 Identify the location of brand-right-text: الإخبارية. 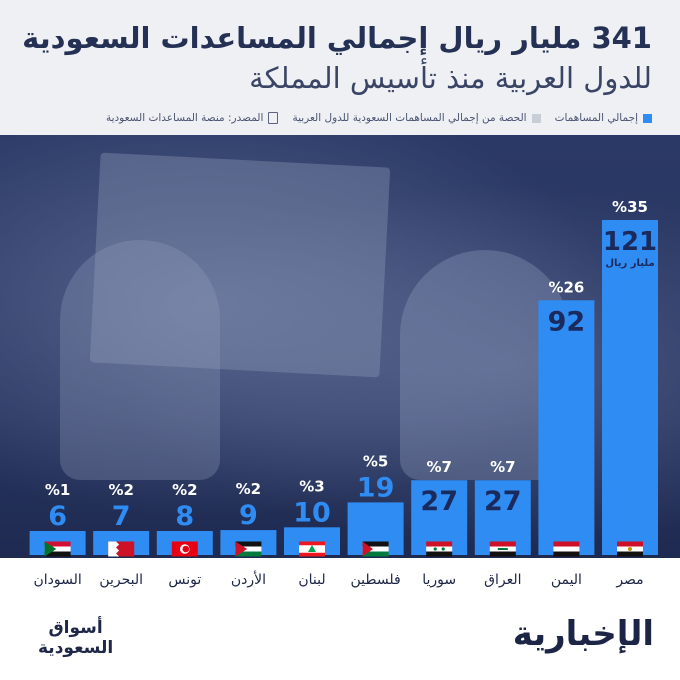
(583, 634).